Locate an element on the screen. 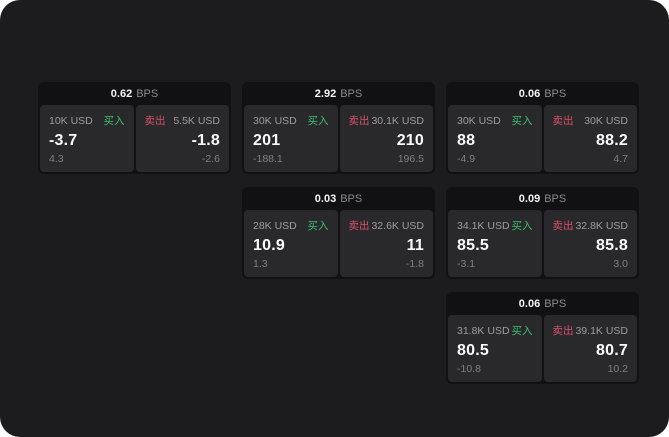 The image size is (669, 437). buy-delta: -10.8 is located at coordinates (469, 369).